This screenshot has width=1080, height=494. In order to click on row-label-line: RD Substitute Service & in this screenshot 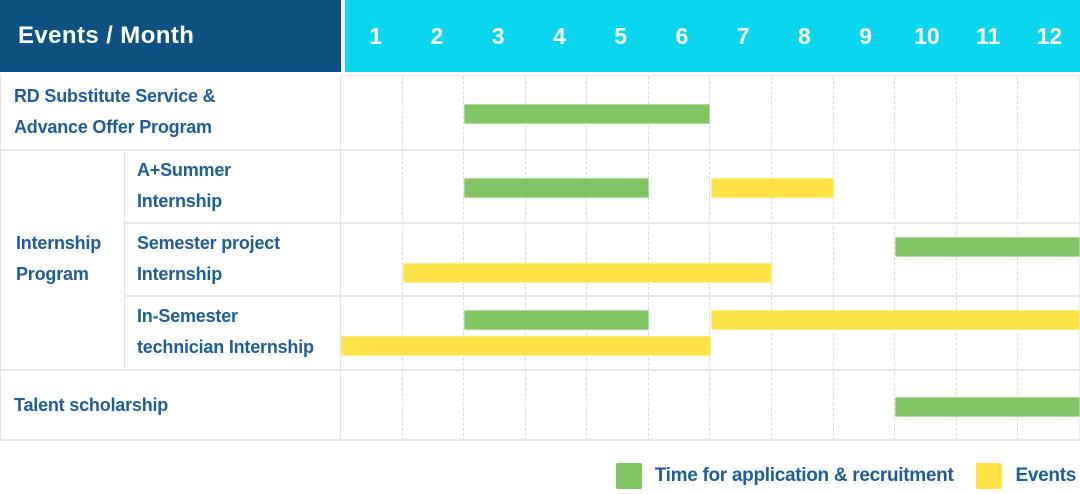, I will do `click(115, 96)`.